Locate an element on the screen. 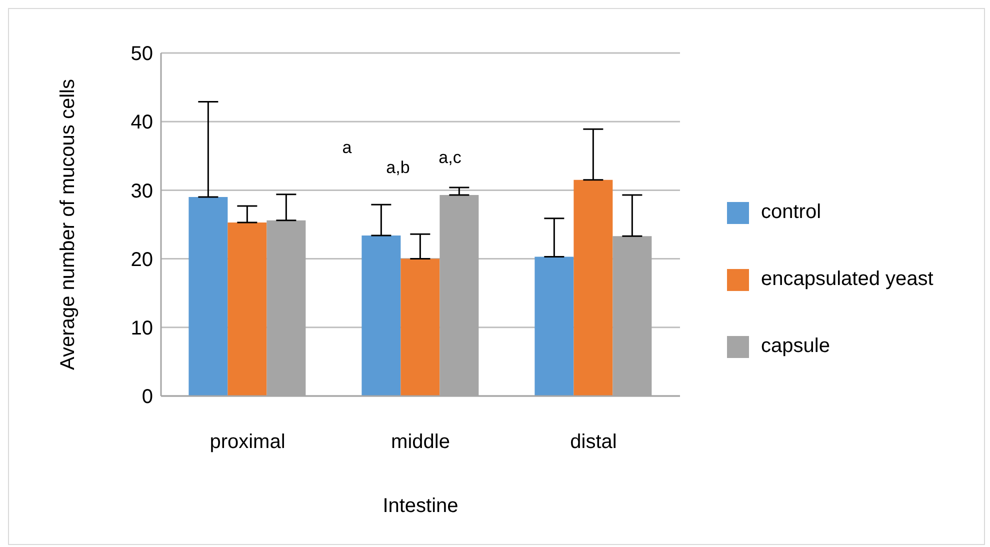 The image size is (990, 547). y-tick-label: 0 is located at coordinates (147, 397).